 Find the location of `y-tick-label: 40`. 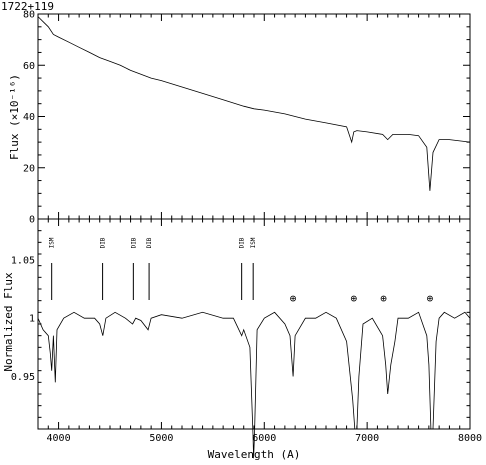

y-tick-label: 40 is located at coordinates (29, 117).